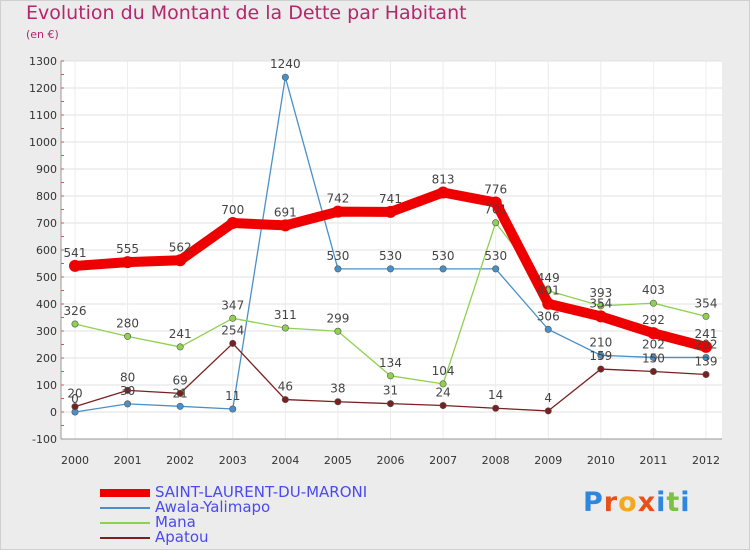  What do you see at coordinates (300, 537) in the screenshot?
I see `legend-item-apatou: Apatou` at bounding box center [300, 537].